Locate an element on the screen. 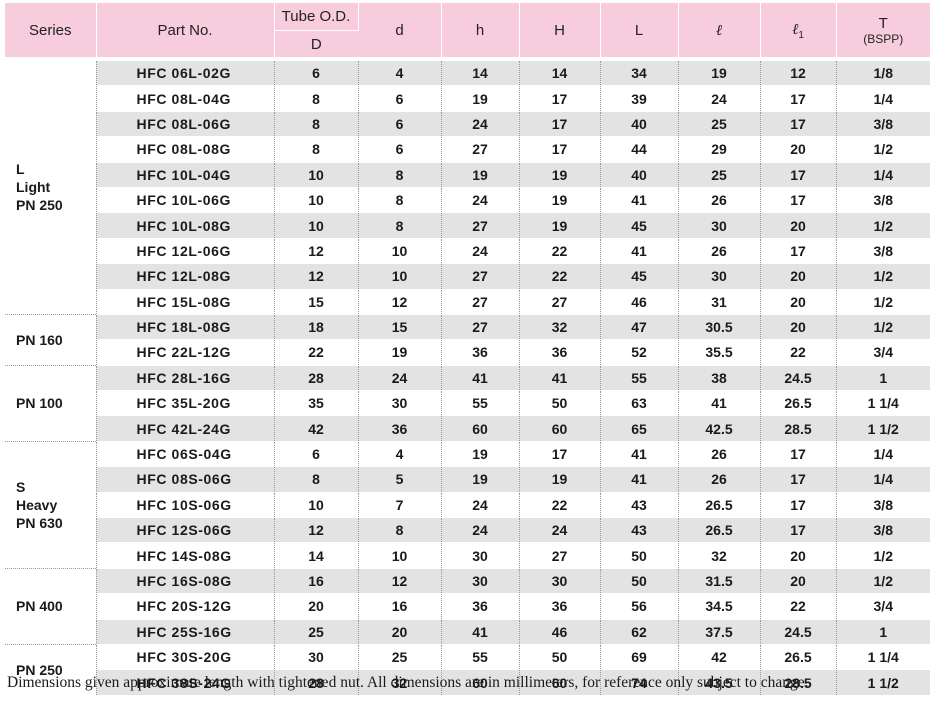 This screenshot has height=702, width=935. table-row: HFC 20S-12G 20 16 36 36 56 34.5 22 3/4 is located at coordinates (467, 606).